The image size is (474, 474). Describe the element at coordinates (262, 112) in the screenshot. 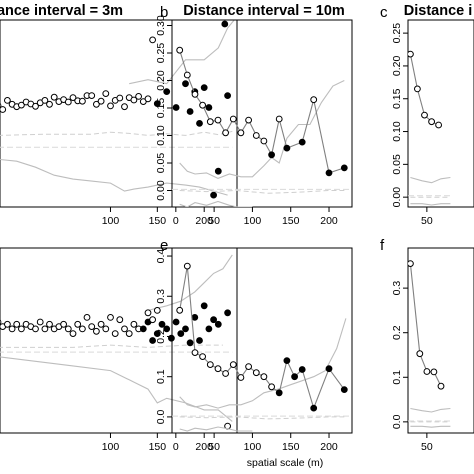

I see `series-line` at that location.